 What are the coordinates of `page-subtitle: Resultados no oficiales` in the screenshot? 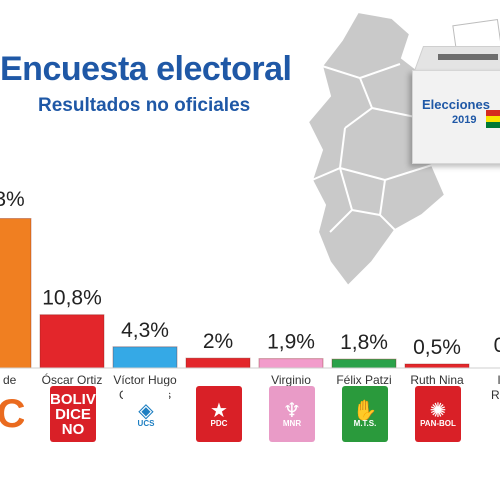 It's located at (144, 105).